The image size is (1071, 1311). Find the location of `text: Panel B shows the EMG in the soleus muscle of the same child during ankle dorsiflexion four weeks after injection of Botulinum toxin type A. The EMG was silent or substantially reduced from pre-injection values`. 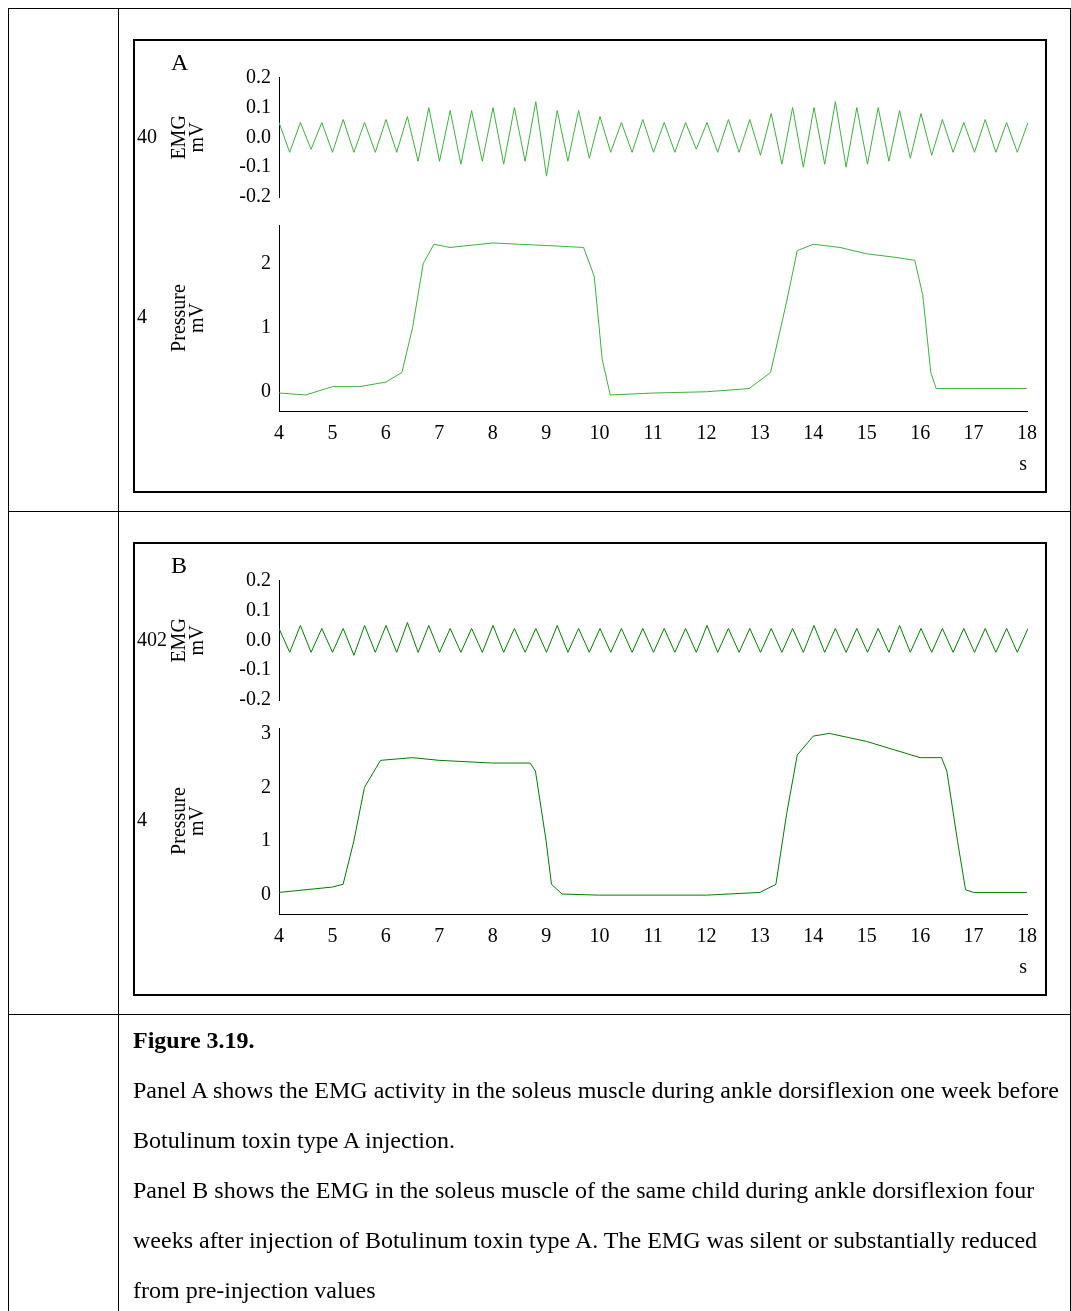

text: Panel B shows the EMG in the soleus muscle of the same child during ankle dorsiflexion four weeks after injection of Botulinum toxin type A. The EMG was silent or substantially reduced from pre-injection values is located at coordinates (586, 1240).